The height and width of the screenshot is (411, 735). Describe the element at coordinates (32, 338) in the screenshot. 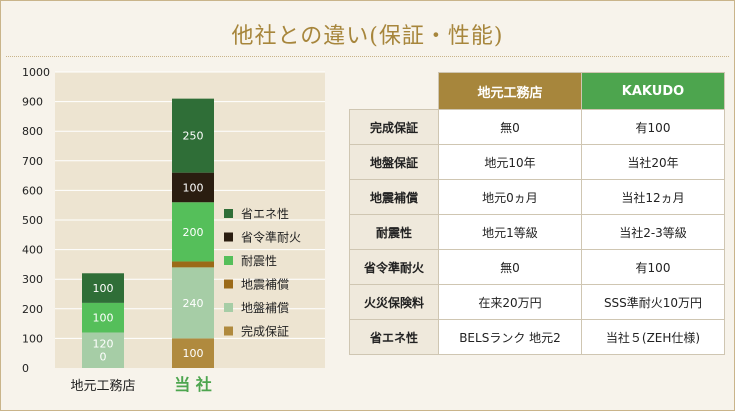

I see `y-tick-label: 100` at that location.